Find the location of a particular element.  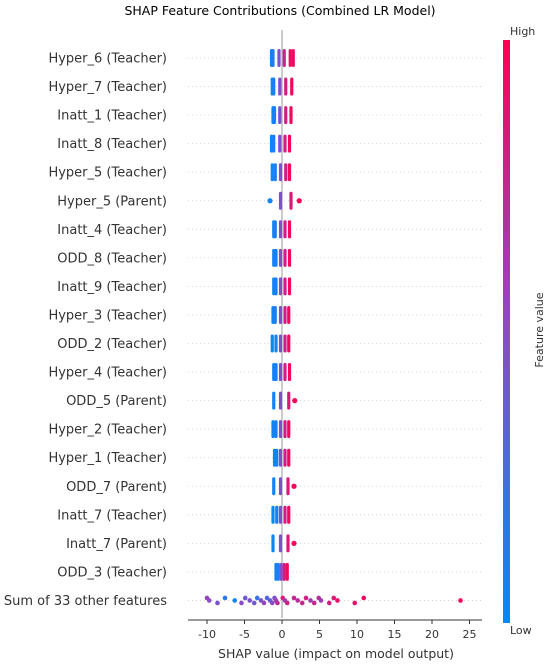

x-tick-label: 10 is located at coordinates (357, 634).